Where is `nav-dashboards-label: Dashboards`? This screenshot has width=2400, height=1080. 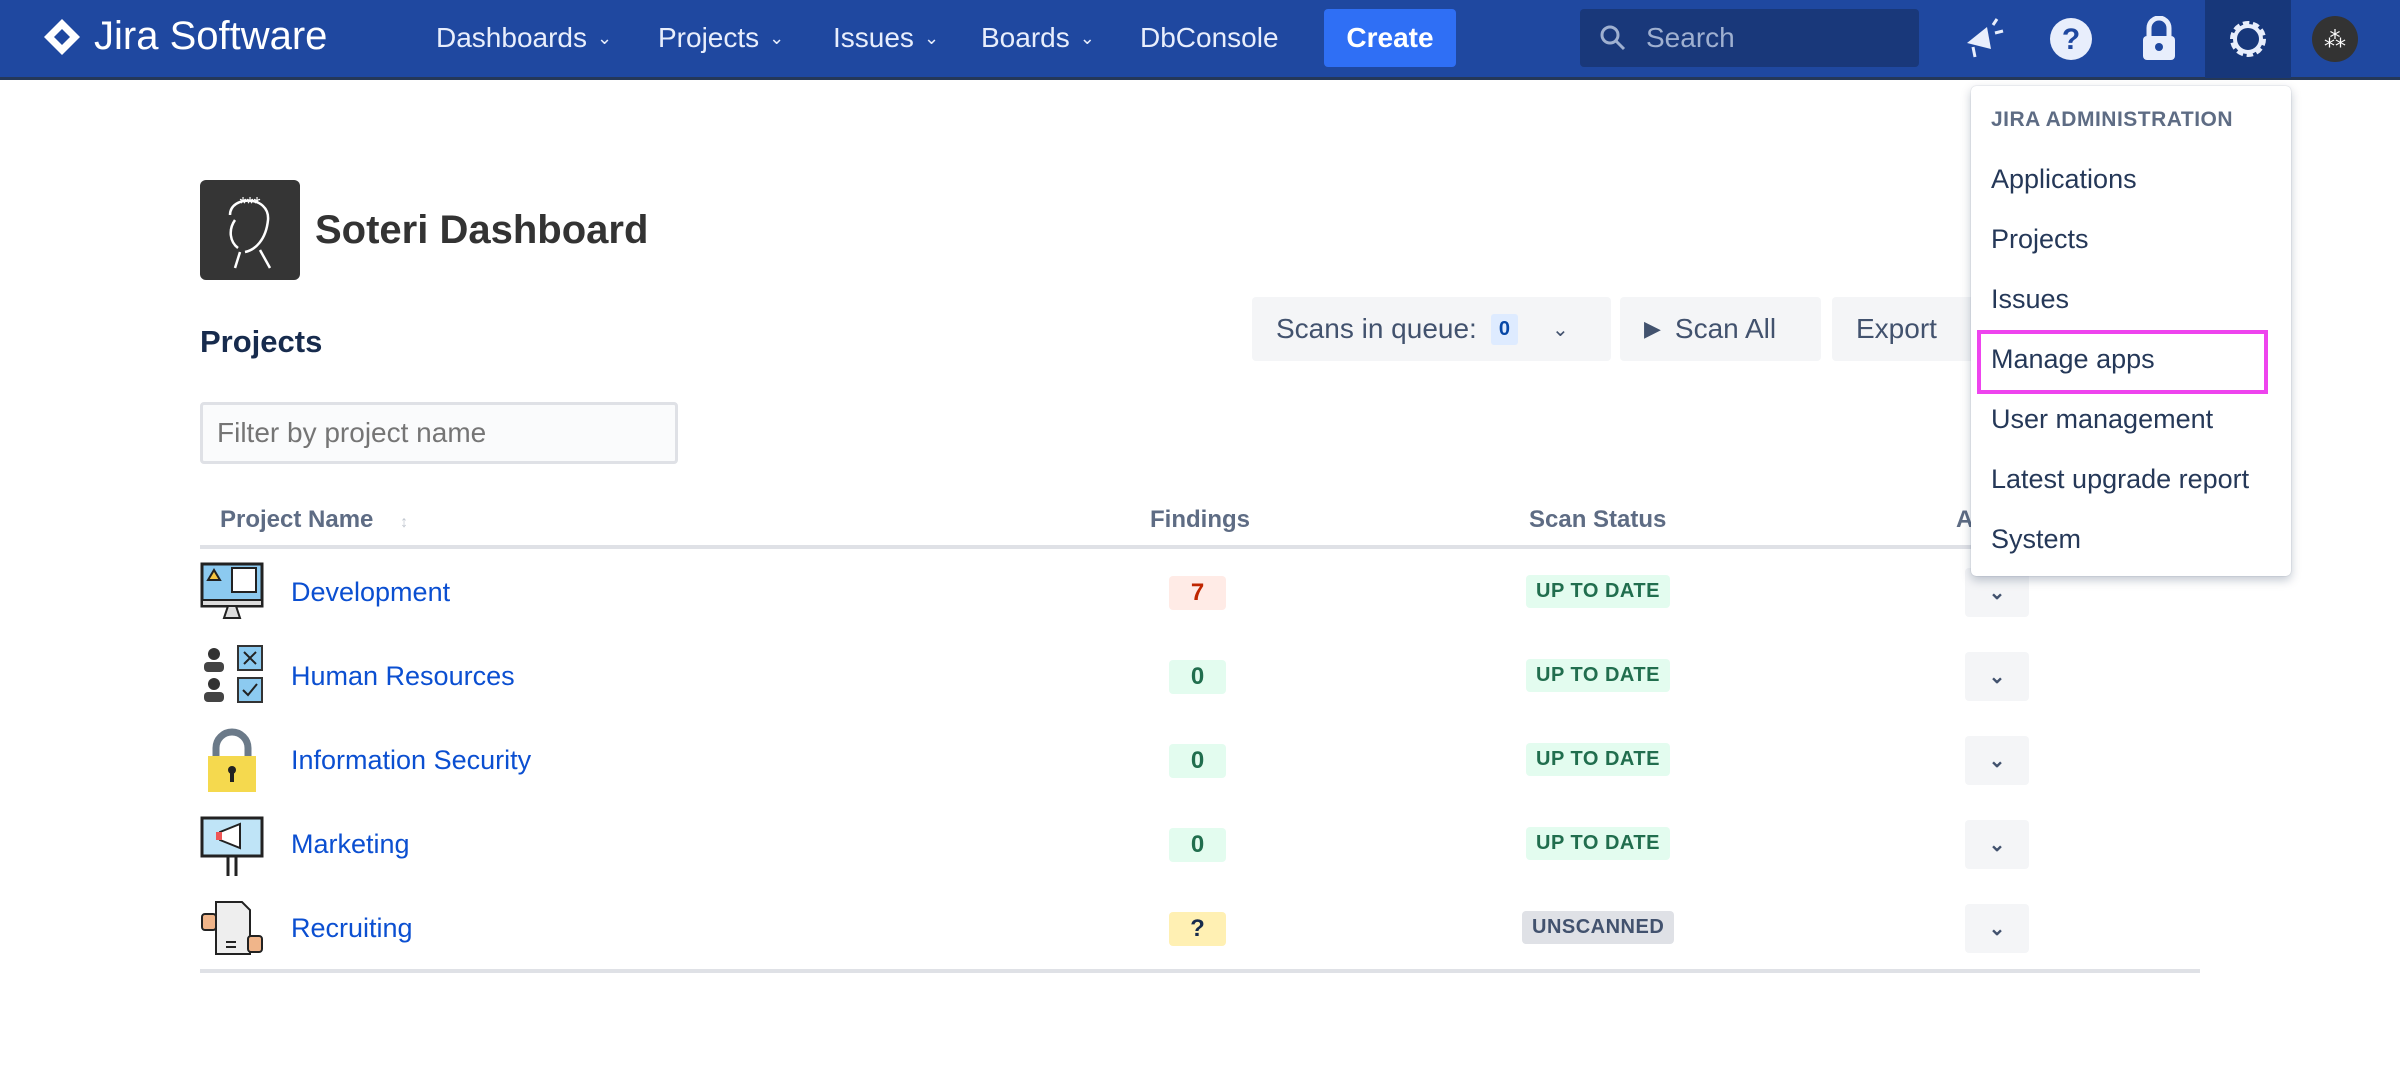 nav-dashboards-label: Dashboards is located at coordinates (511, 37).